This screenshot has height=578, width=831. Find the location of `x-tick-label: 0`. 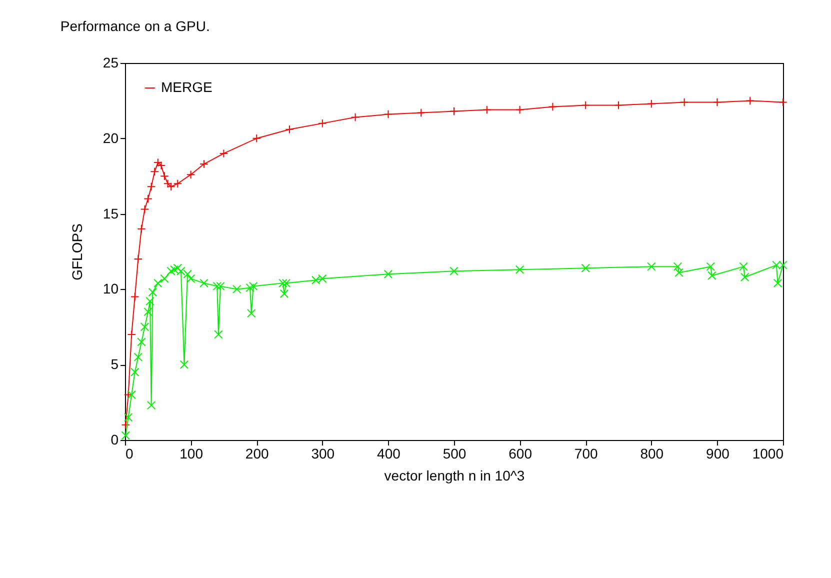

x-tick-label: 0 is located at coordinates (130, 454).